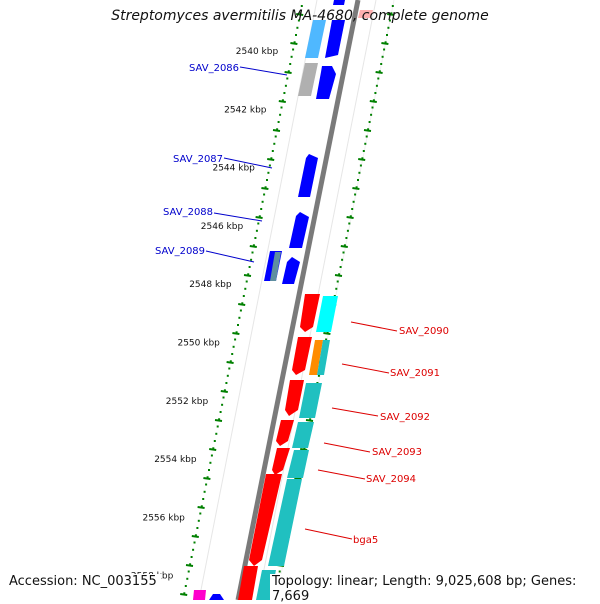  Describe the element at coordinates (397, 452) in the screenshot. I see `gene-label-SAV_2093: SAV_2093` at that location.